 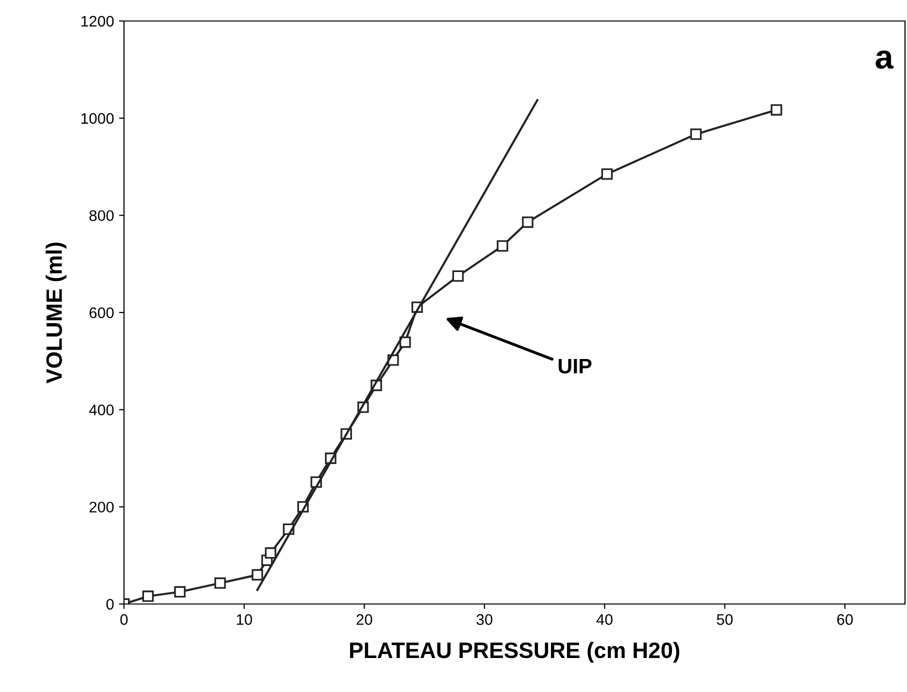 I want to click on annotation: UIP, so click(x=575, y=366).